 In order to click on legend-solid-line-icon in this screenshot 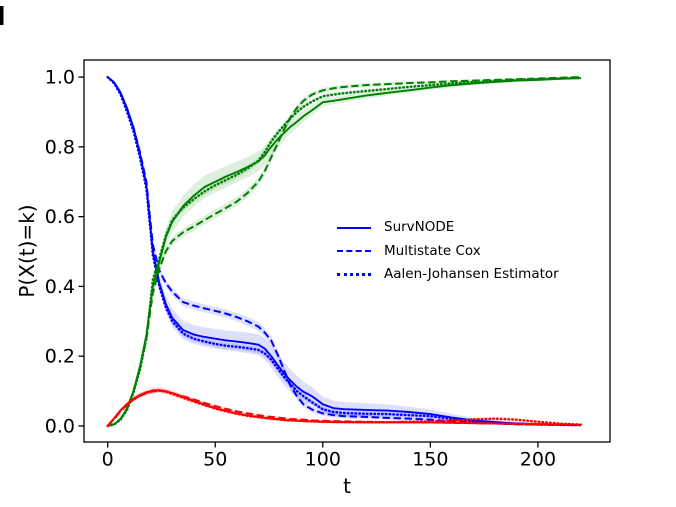, I will do `click(354, 227)`.